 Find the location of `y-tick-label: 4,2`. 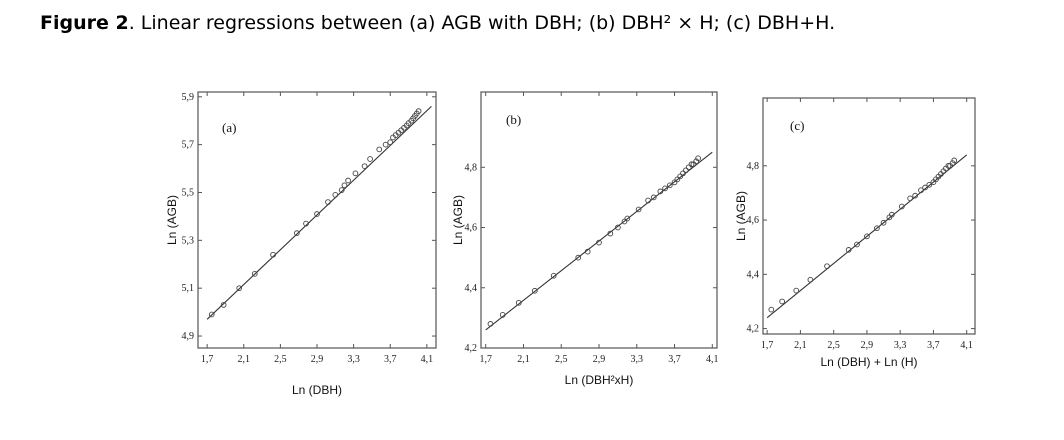

y-tick-label: 4,2 is located at coordinates (753, 329).